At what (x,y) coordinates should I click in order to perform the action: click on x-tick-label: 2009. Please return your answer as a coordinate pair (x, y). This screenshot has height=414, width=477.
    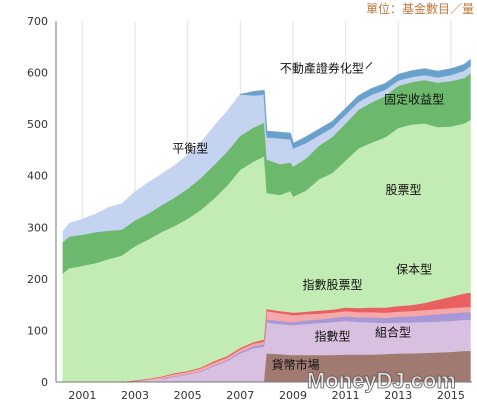
    Looking at the image, I should click on (293, 395).